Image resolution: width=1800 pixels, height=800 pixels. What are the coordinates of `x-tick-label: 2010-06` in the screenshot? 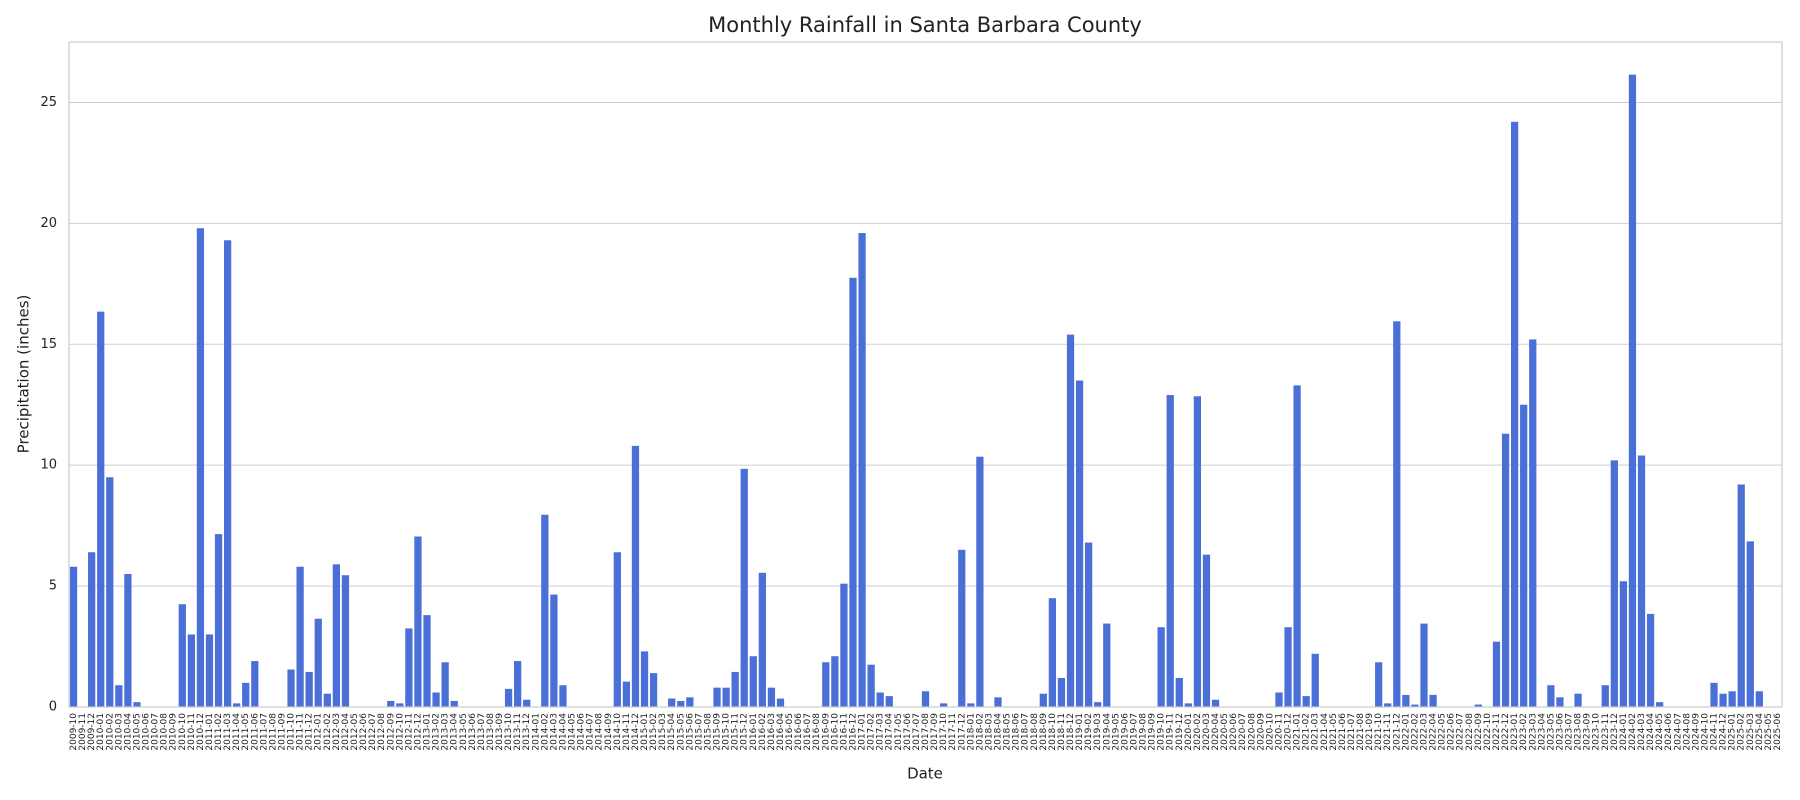 It's located at (147, 732).